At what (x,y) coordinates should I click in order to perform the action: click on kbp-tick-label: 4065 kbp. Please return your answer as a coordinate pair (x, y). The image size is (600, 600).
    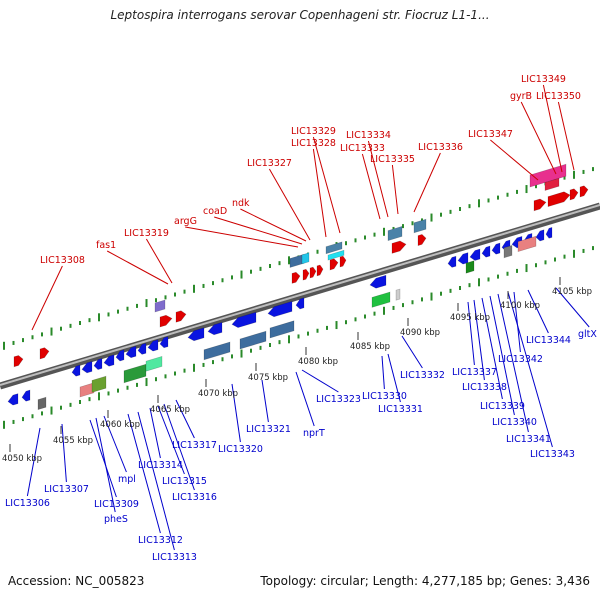
    Looking at the image, I should click on (170, 410).